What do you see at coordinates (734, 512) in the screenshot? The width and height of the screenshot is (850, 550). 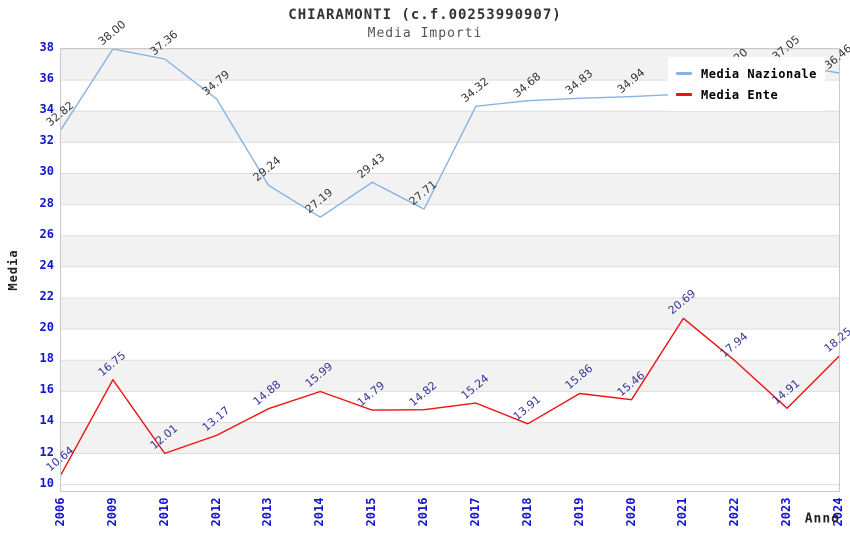 I see `x-tick-label: 2022` at bounding box center [734, 512].